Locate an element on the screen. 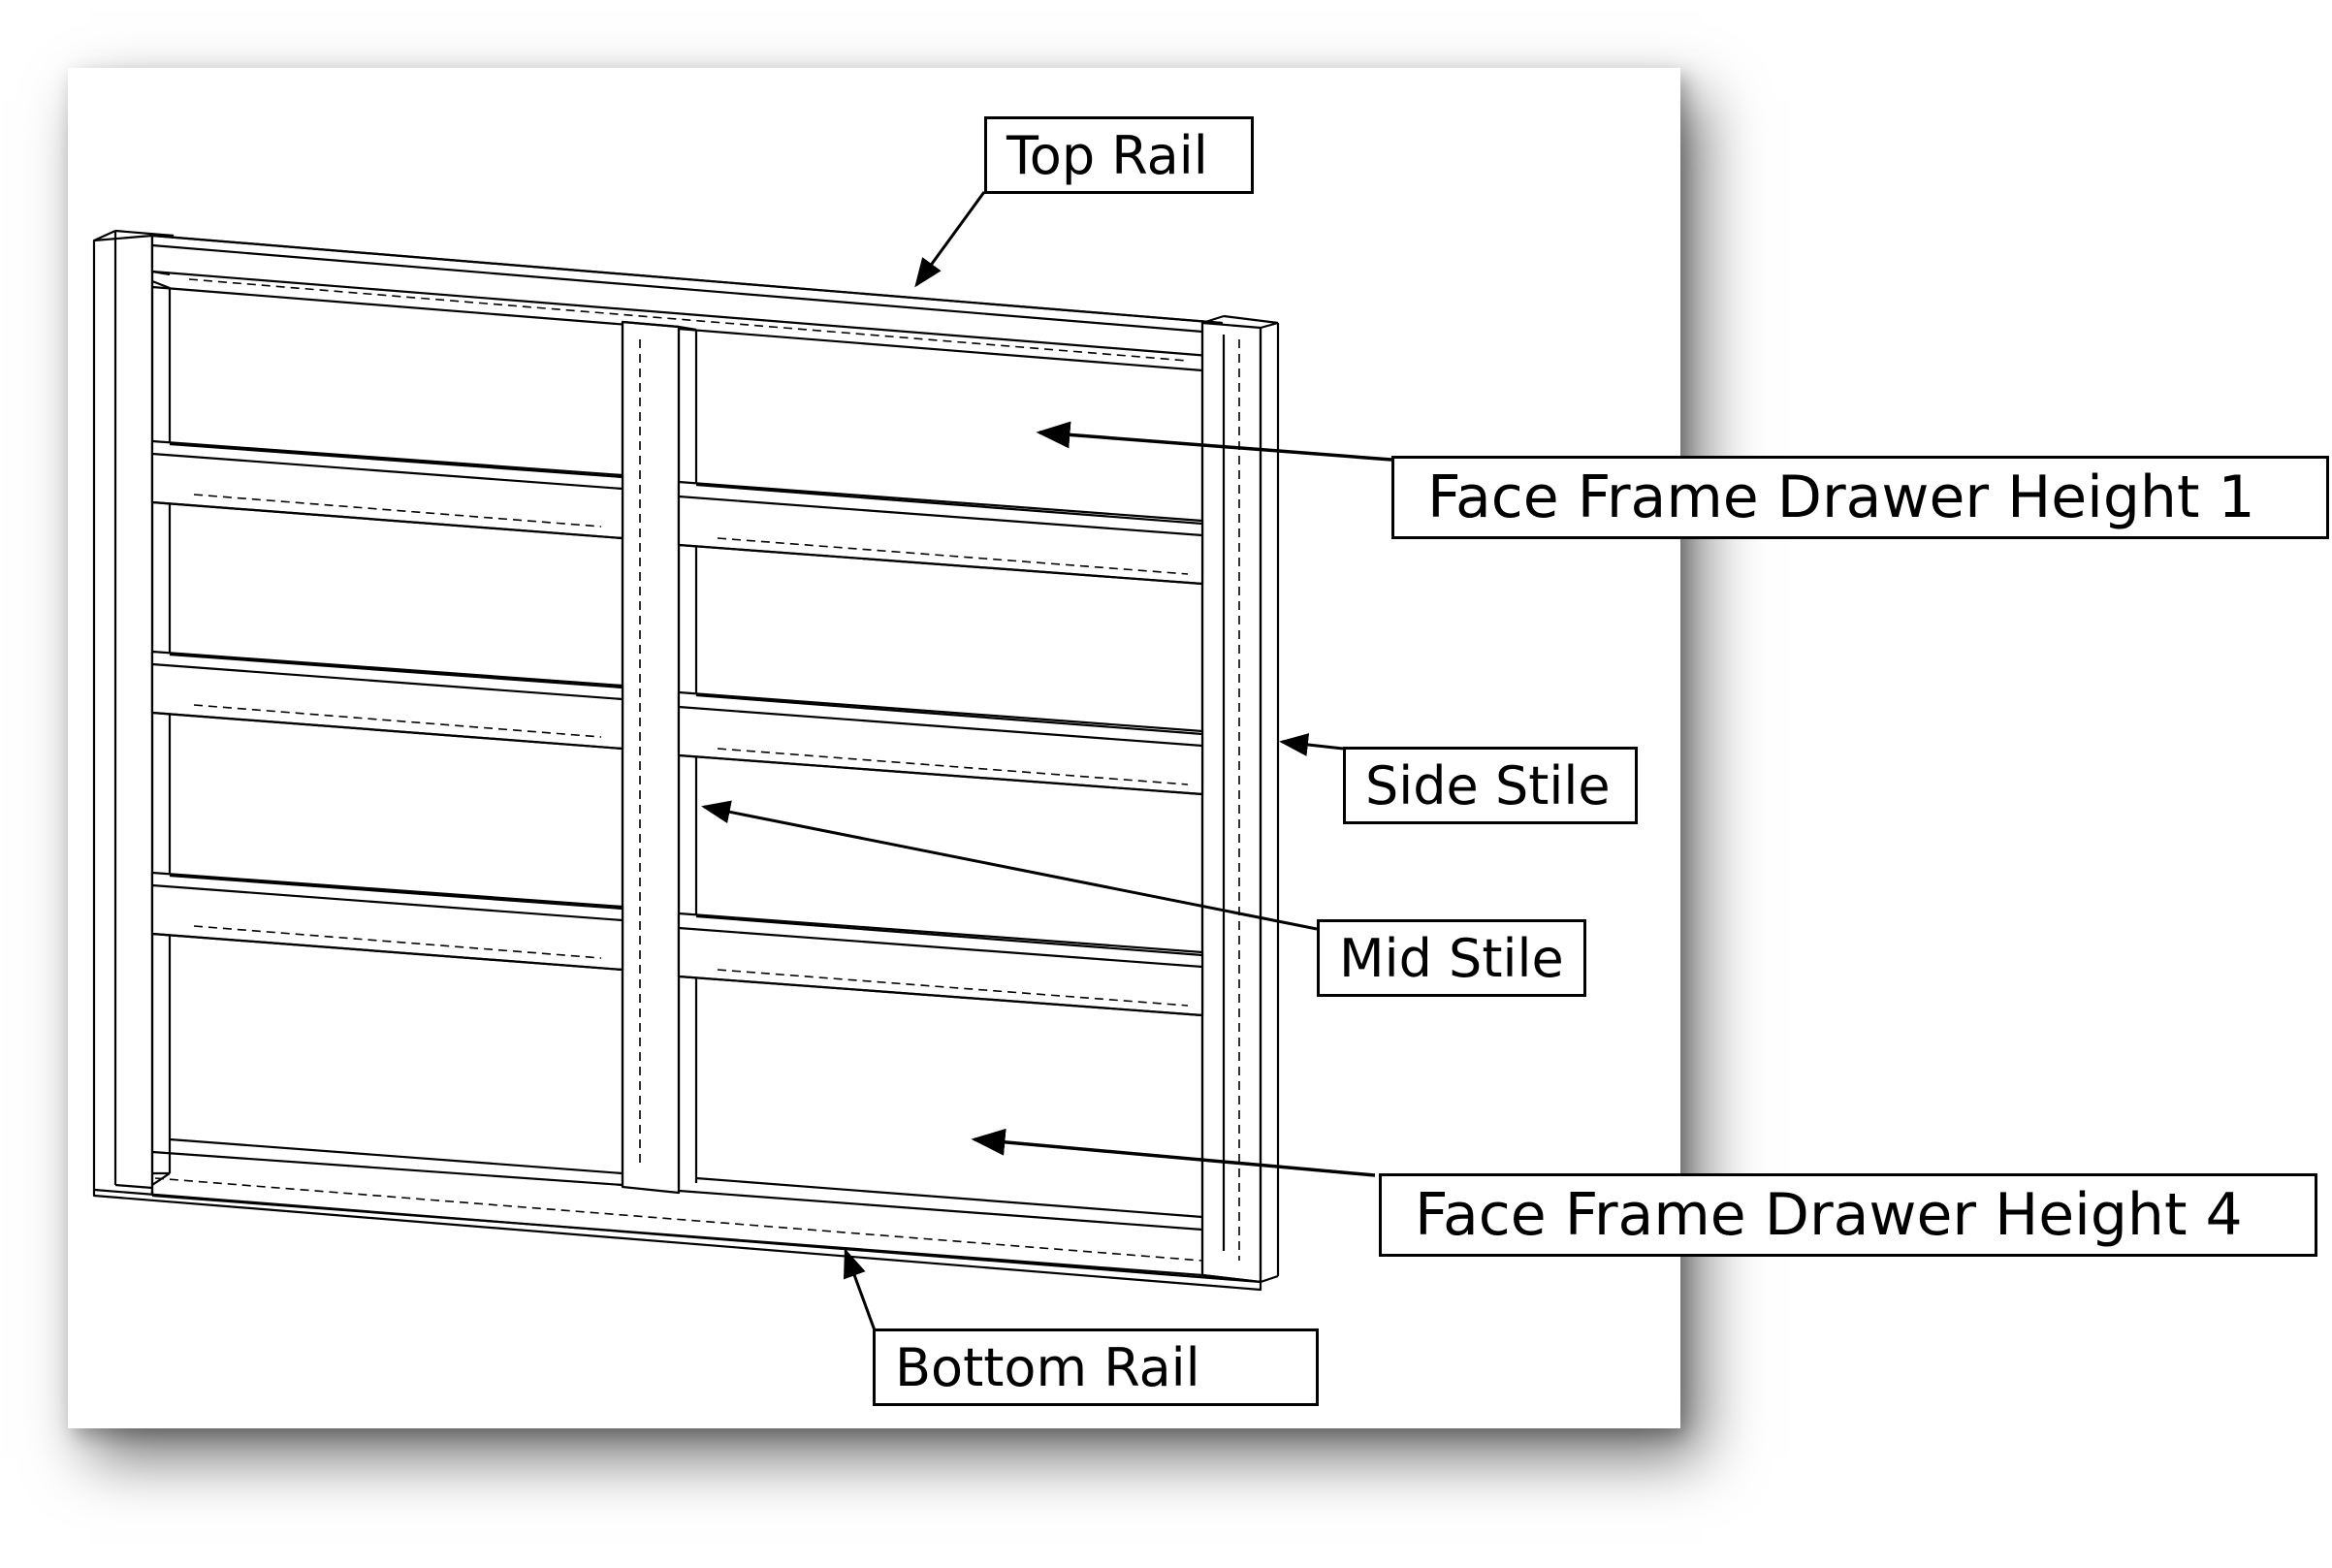 This screenshot has height=1568, width=2332. side-stile-label-text: Side Stile is located at coordinates (1488, 785).